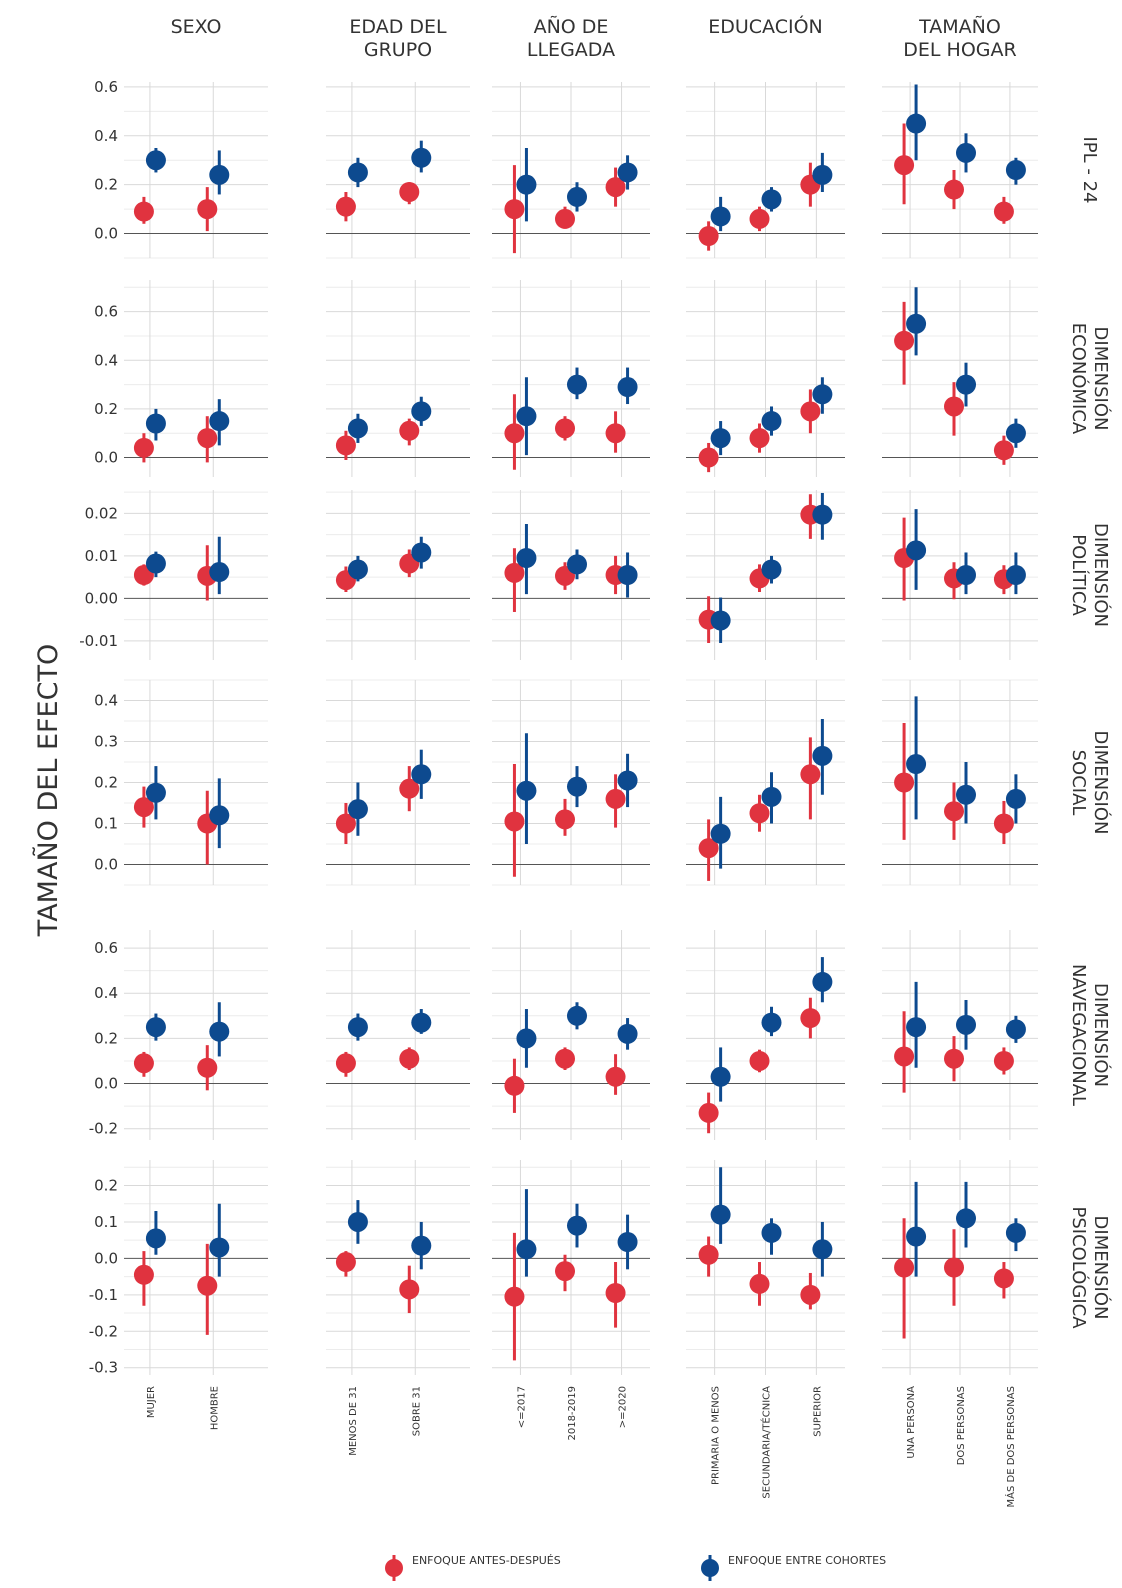 Image resolution: width=1122 pixels, height=1588 pixels. I want to click on x-tick-label-0-1: HOMBRE, so click(214, 1408).